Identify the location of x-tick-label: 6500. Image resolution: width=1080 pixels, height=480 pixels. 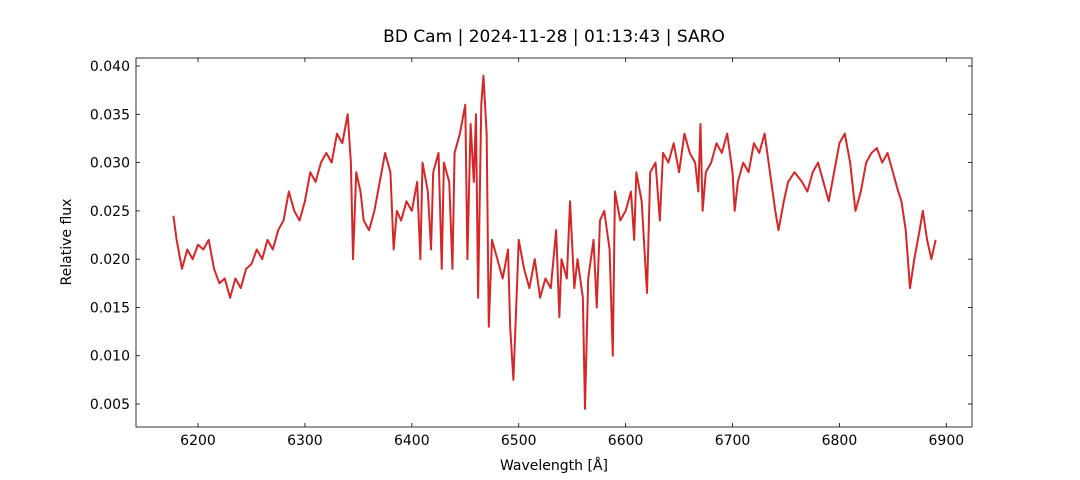
(519, 441).